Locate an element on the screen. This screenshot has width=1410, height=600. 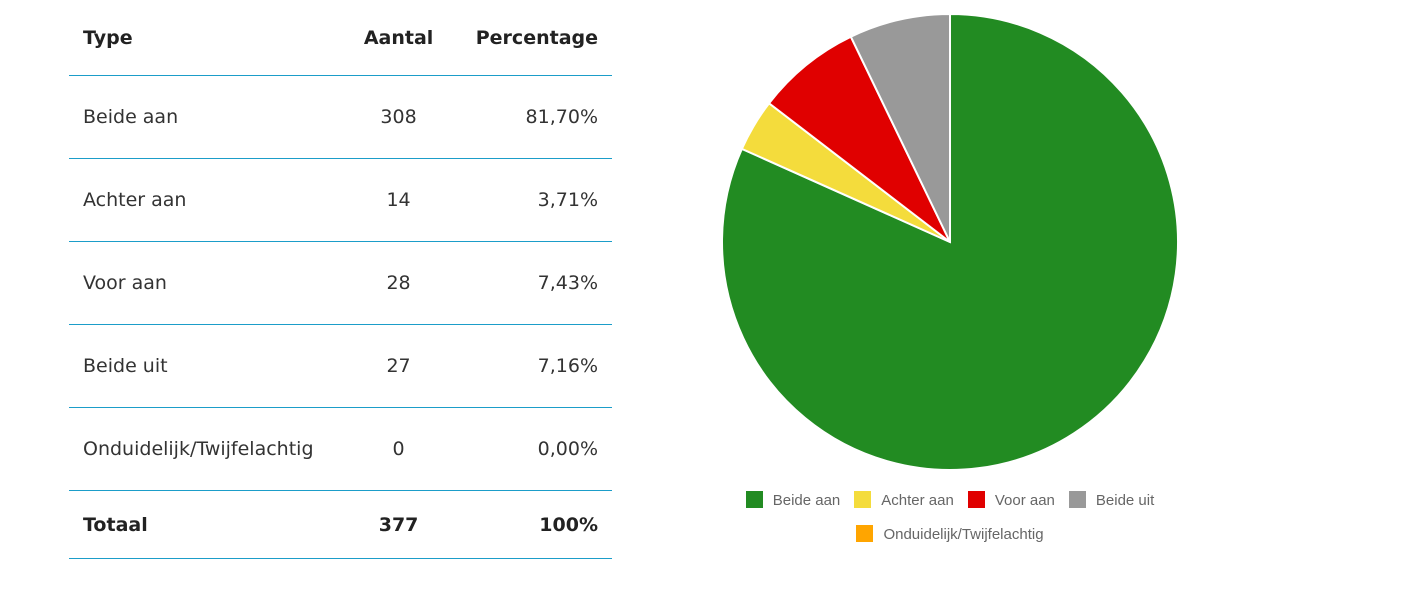
table-row: Achter aan 14 3,71% is located at coordinates (340, 200).